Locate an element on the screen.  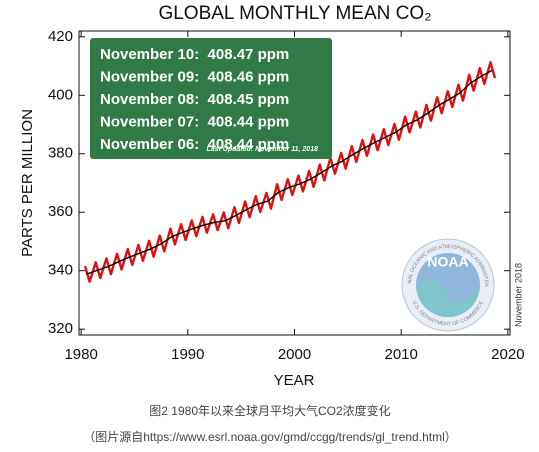
y-tick-label: 360 is located at coordinates (60, 211).